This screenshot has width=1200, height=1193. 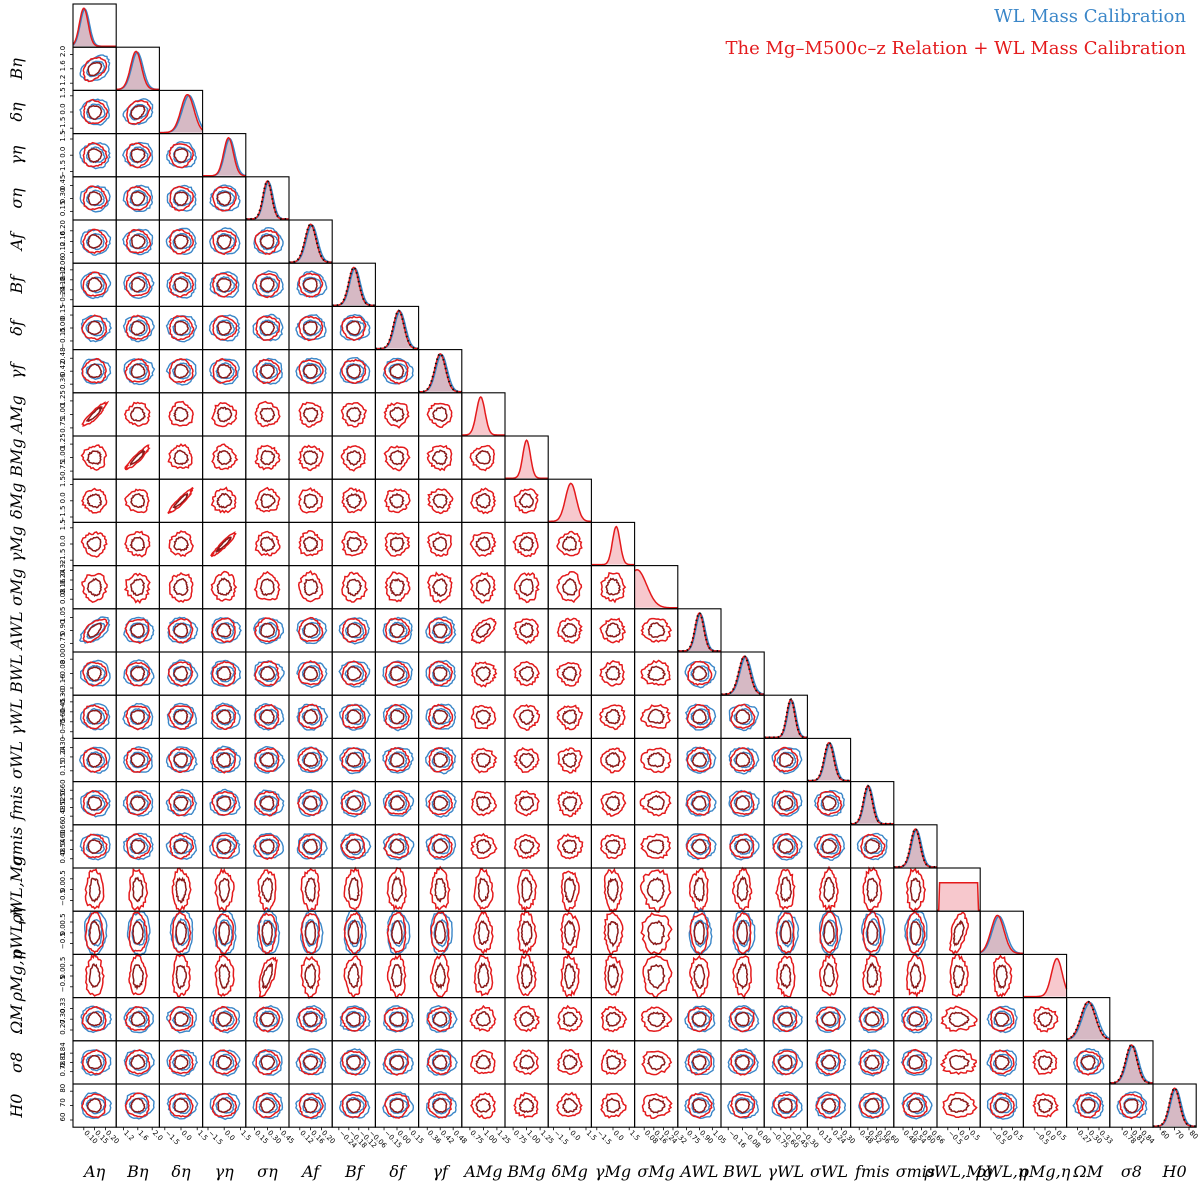 What do you see at coordinates (63, 238) in the screenshot?
I see `ytick-label-5-1: 0.16` at bounding box center [63, 238].